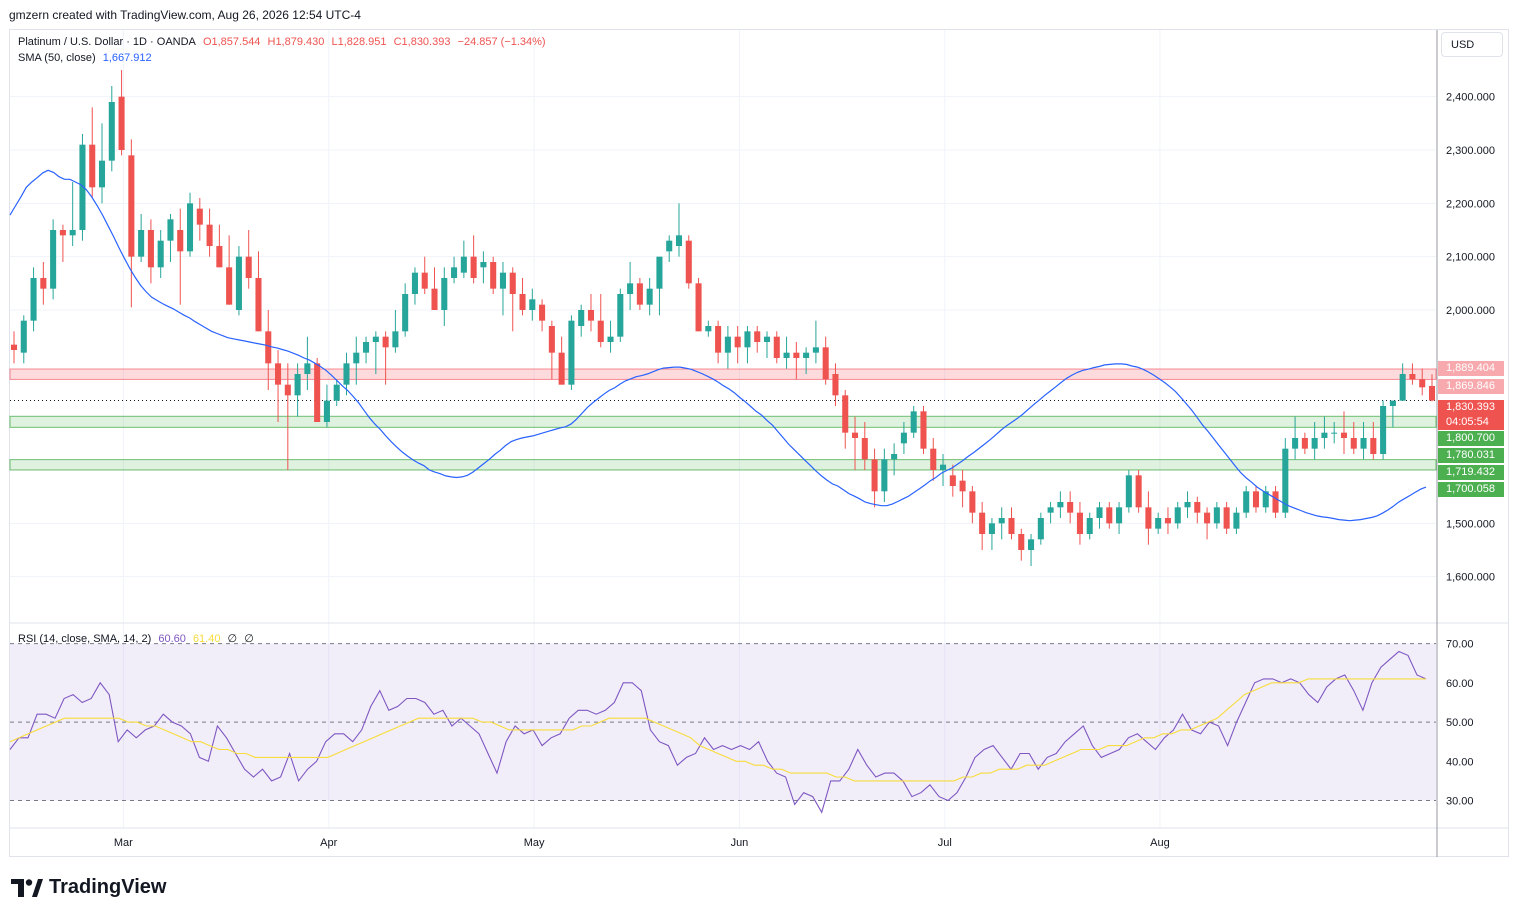  Describe the element at coordinates (1471, 472) in the screenshot. I see `support-3-tag: 1,719.432` at that location.